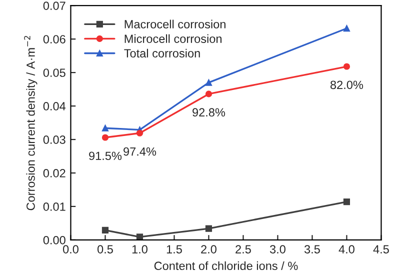 Image resolution: width=393 pixels, height=279 pixels. Describe the element at coordinates (54, 106) in the screenshot. I see `y-tick-label: 0.04` at that location.